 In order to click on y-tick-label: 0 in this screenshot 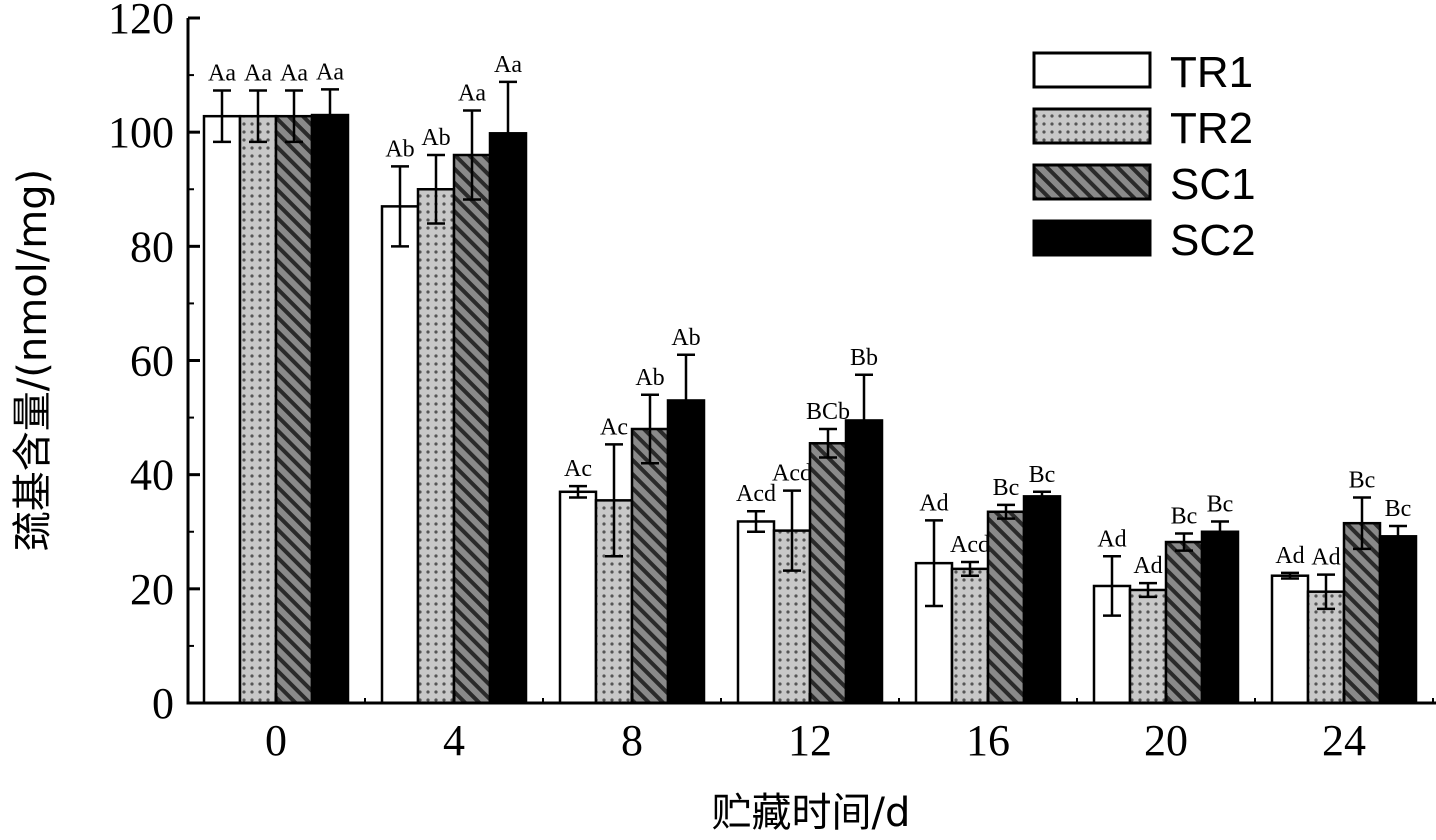, I will do `click(163, 703)`.